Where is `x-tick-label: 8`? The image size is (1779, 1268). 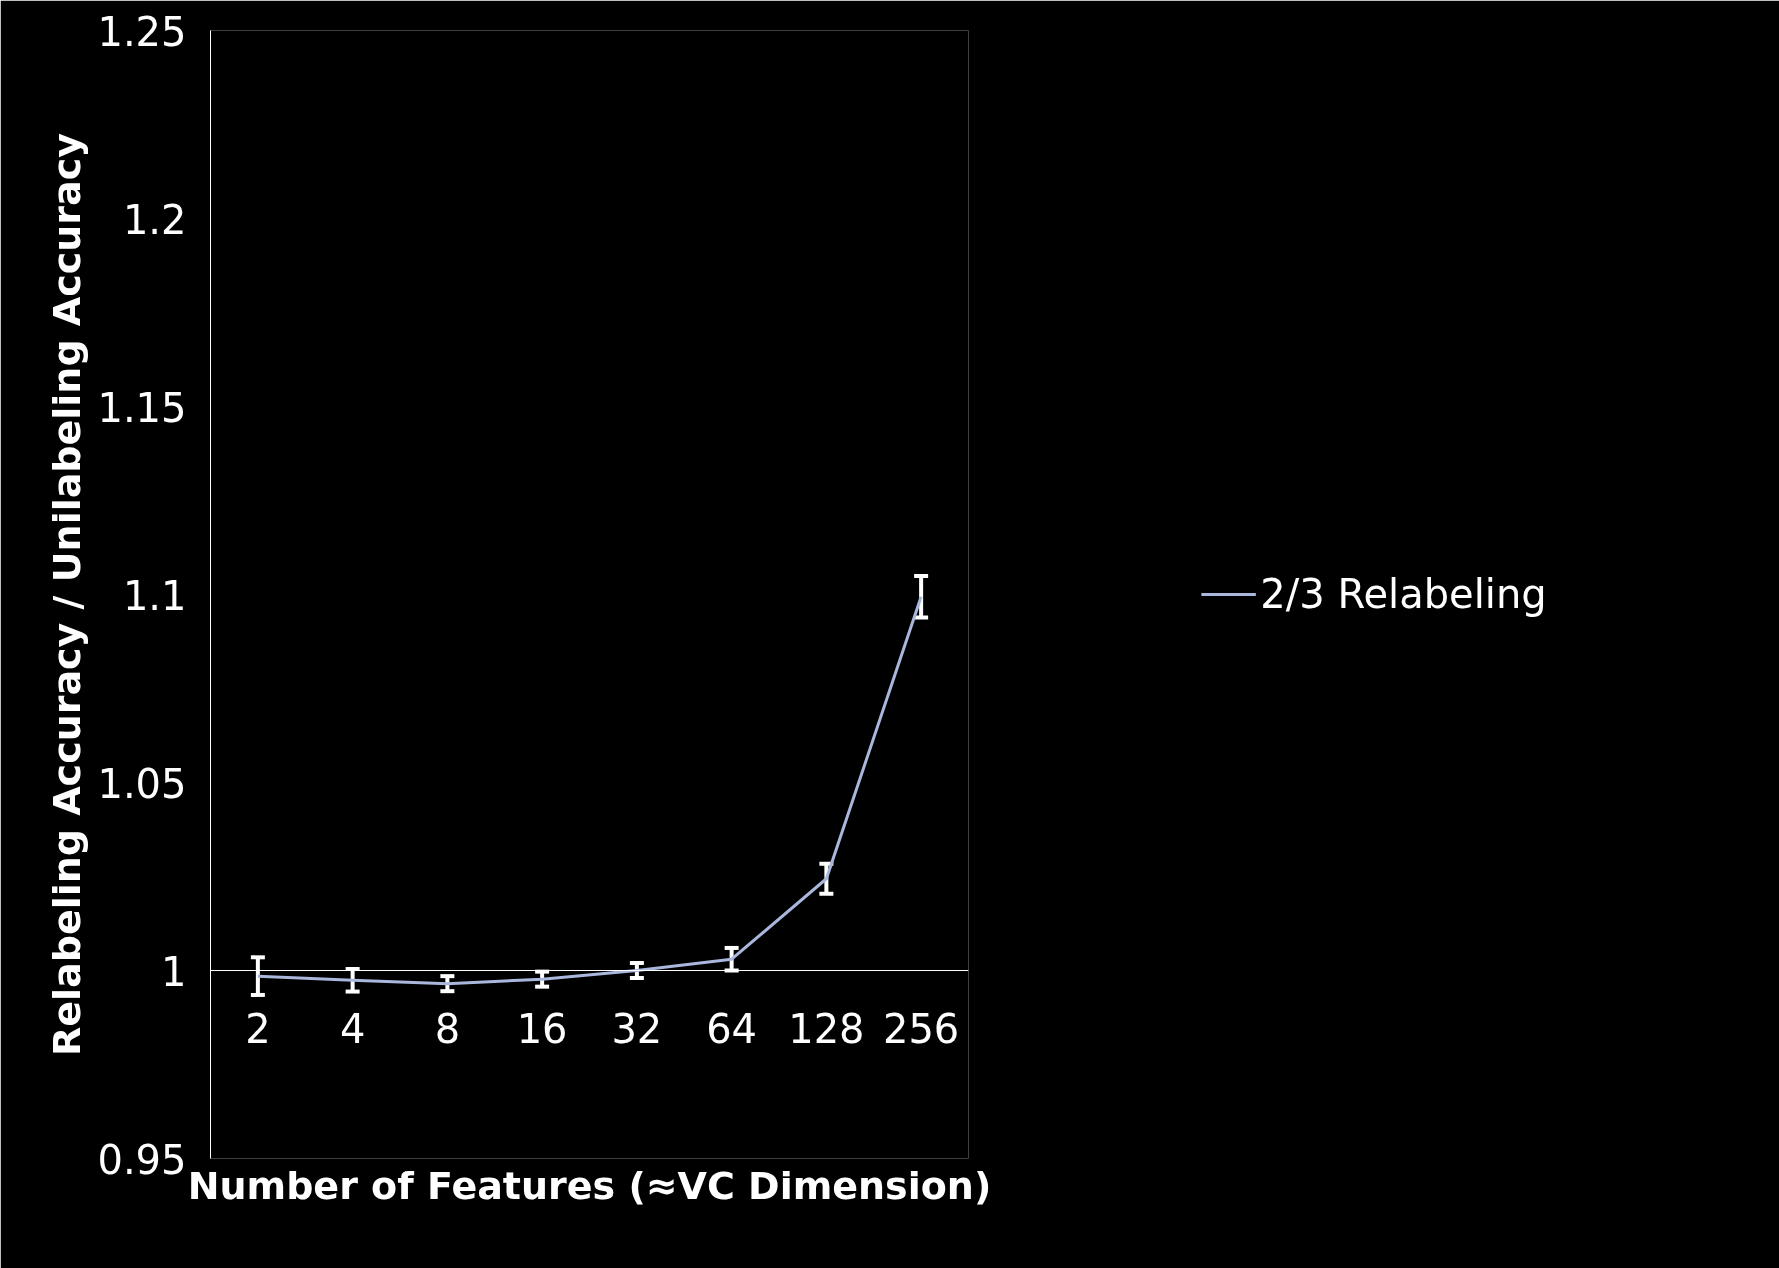
x-tick-label: 8 is located at coordinates (447, 1028).